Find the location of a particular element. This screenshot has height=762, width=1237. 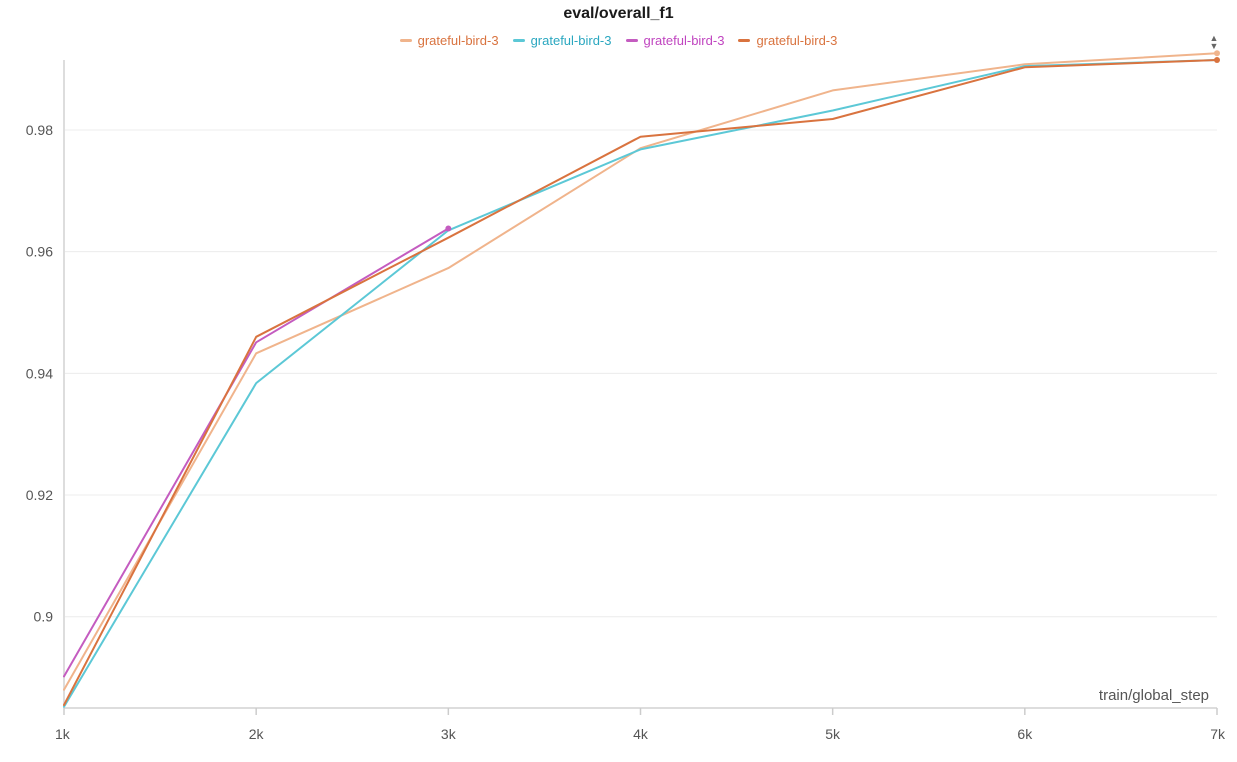

x-tick-label-5: 6k is located at coordinates (1025, 734).